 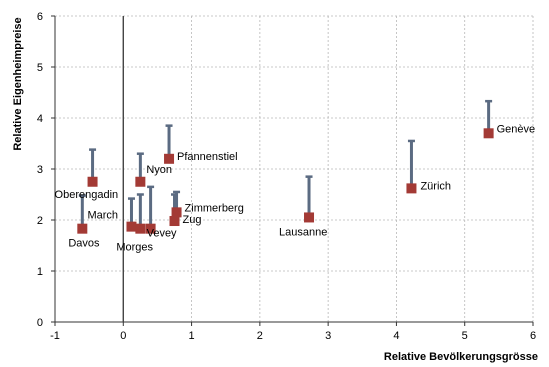 What do you see at coordinates (40, 272) in the screenshot?
I see `y-tick-label: 1` at bounding box center [40, 272].